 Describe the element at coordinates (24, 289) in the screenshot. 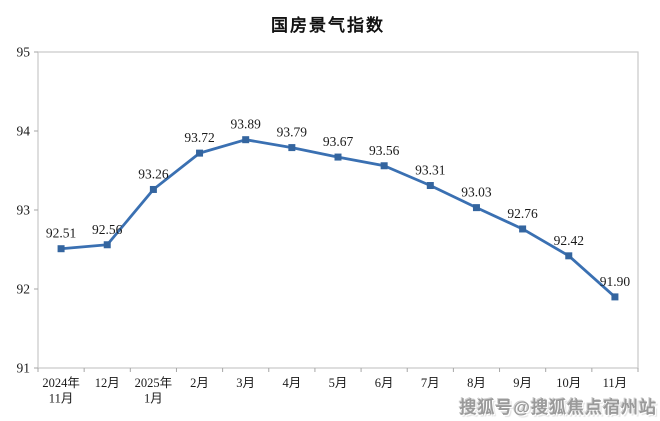

I see `y-axis-label: 92` at that location.